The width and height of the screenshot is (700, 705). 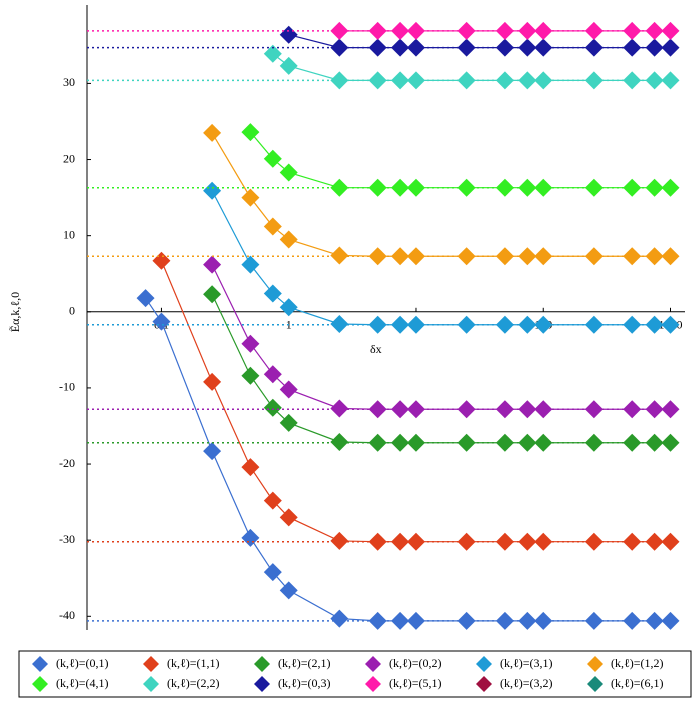 I want to click on legend-box, so click(x=355, y=674).